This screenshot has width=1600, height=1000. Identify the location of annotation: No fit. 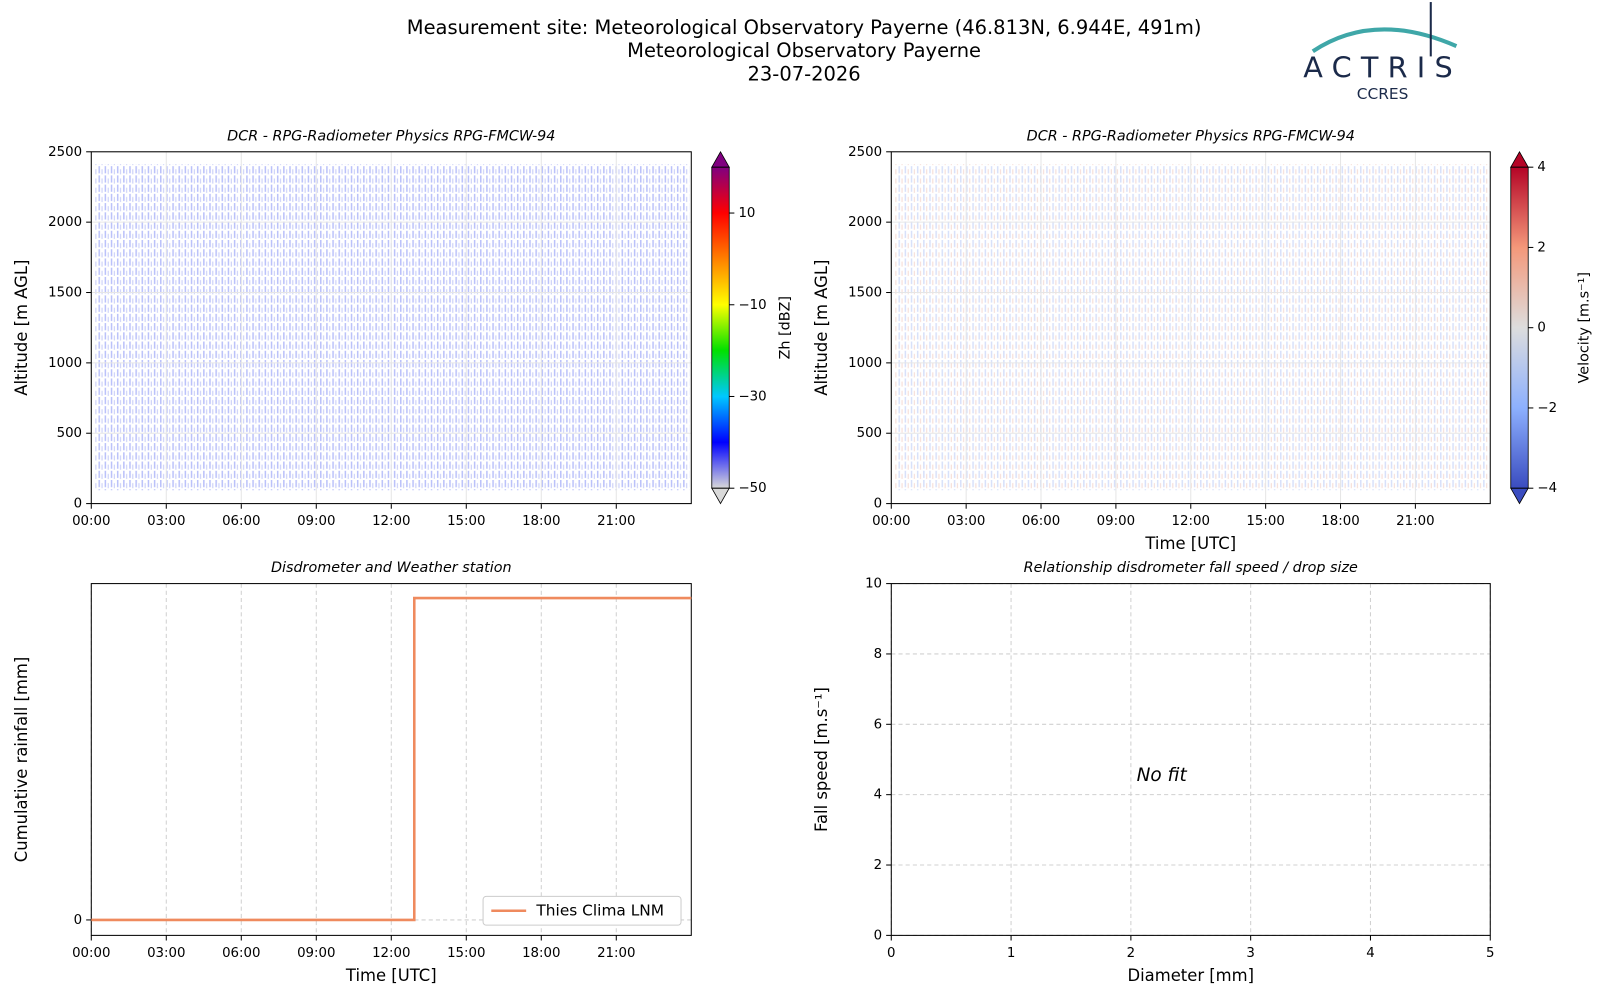
(1162, 775).